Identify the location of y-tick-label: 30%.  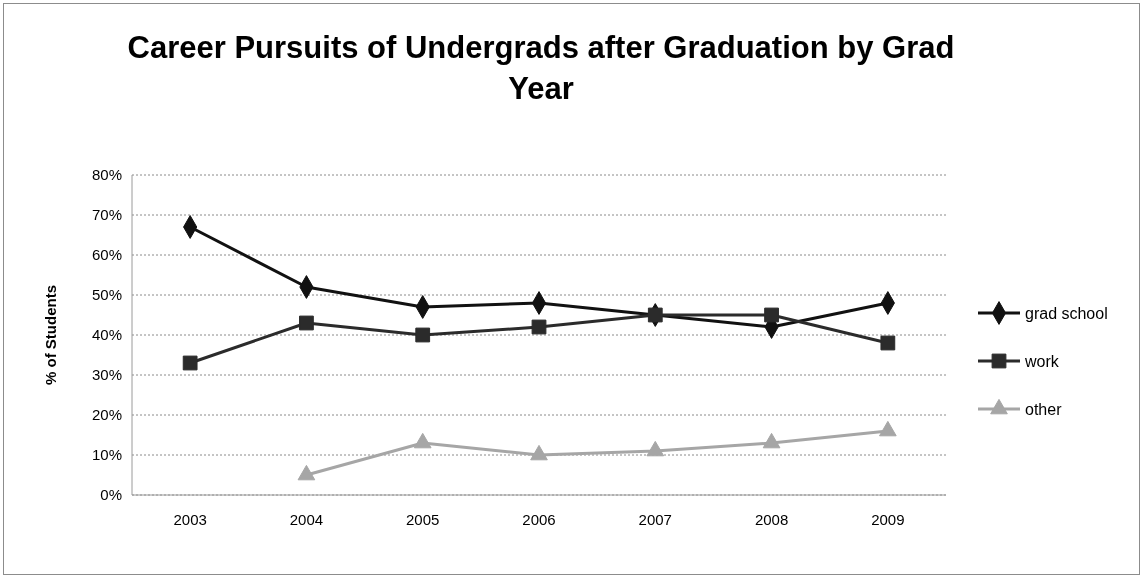
(106, 375).